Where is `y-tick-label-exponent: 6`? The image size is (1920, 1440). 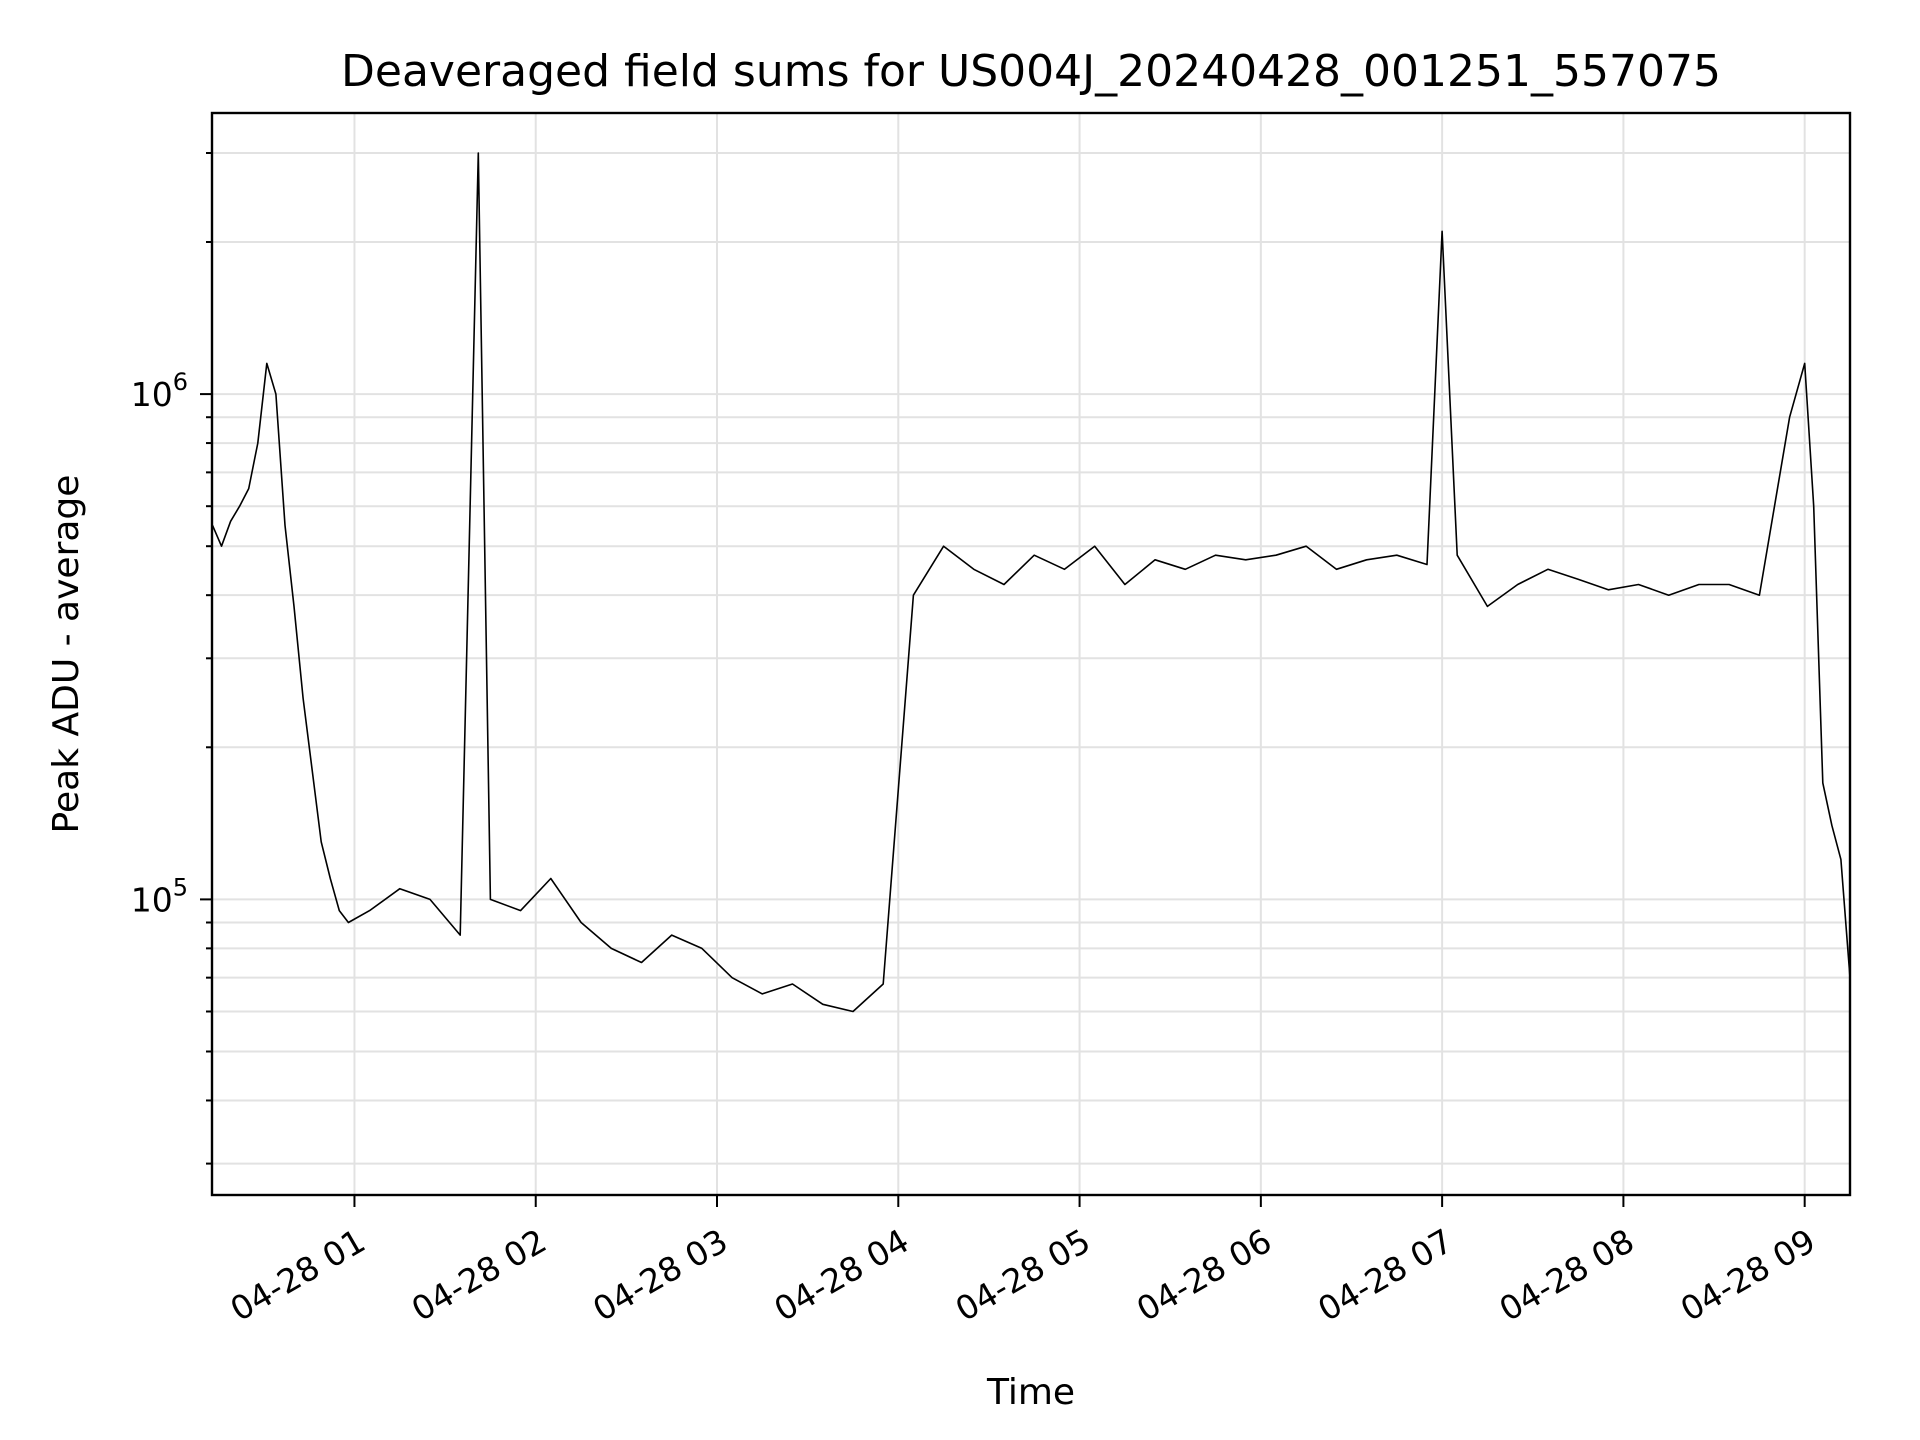 y-tick-label-exponent: 6 is located at coordinates (180, 382).